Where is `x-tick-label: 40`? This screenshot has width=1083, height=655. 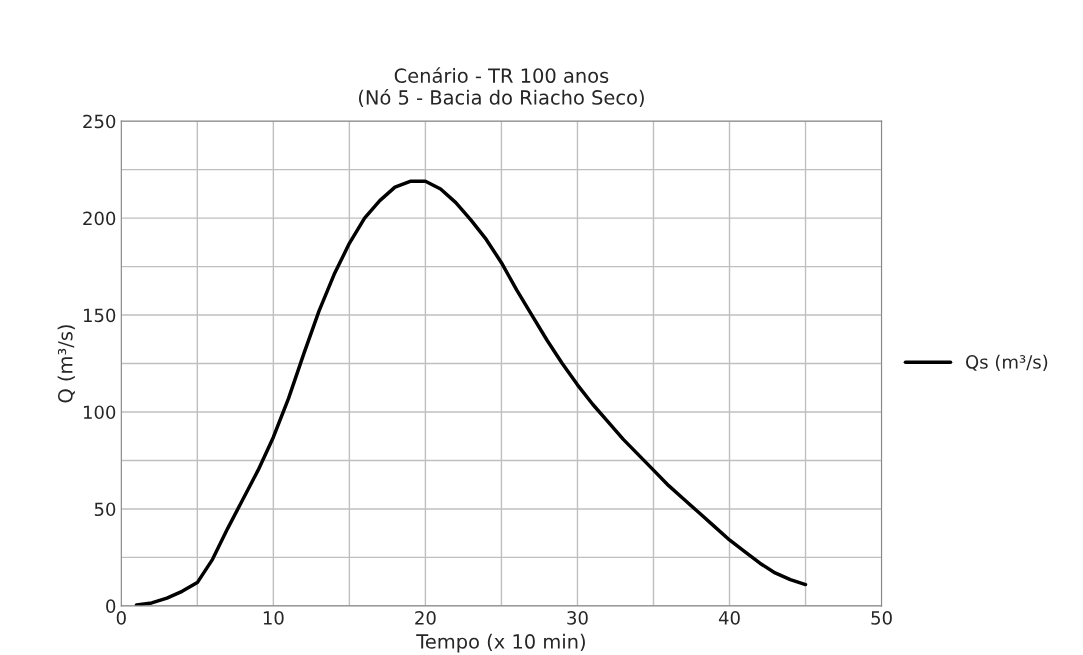
x-tick-label: 40 is located at coordinates (729, 618).